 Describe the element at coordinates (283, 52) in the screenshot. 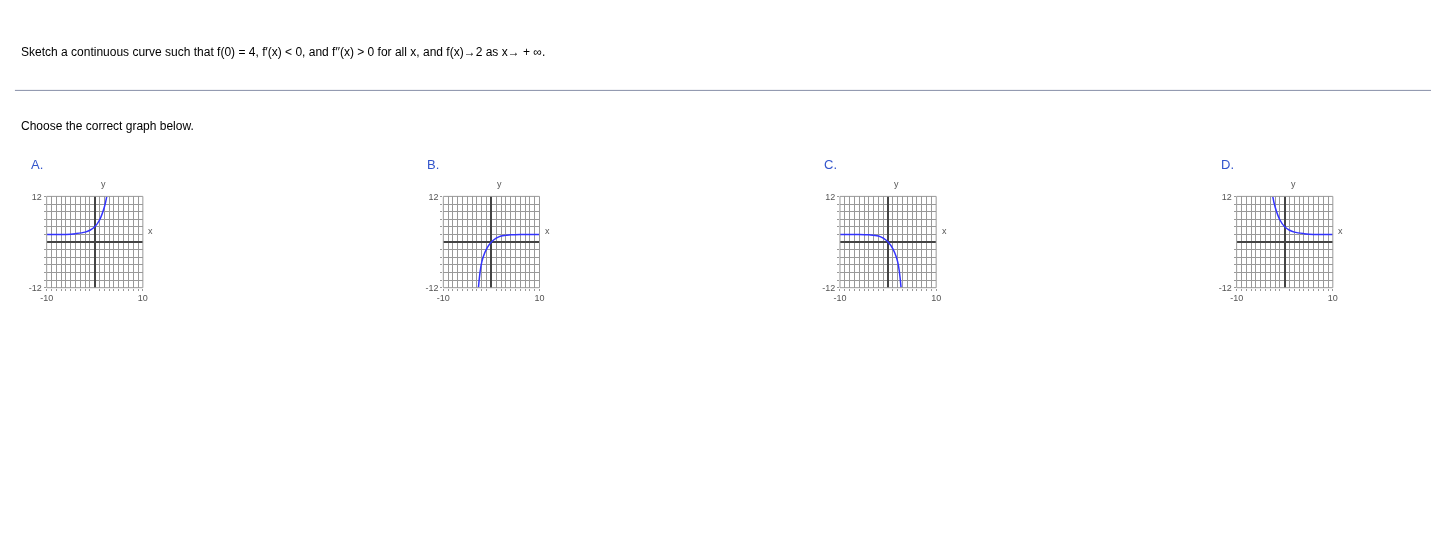

I see `text: Sketch a continuous curve such that f(0) = 4, f′(x) < 0, and f′′(x) > 0 for all x, and f(x)→2 as x→ + ∞.` at that location.